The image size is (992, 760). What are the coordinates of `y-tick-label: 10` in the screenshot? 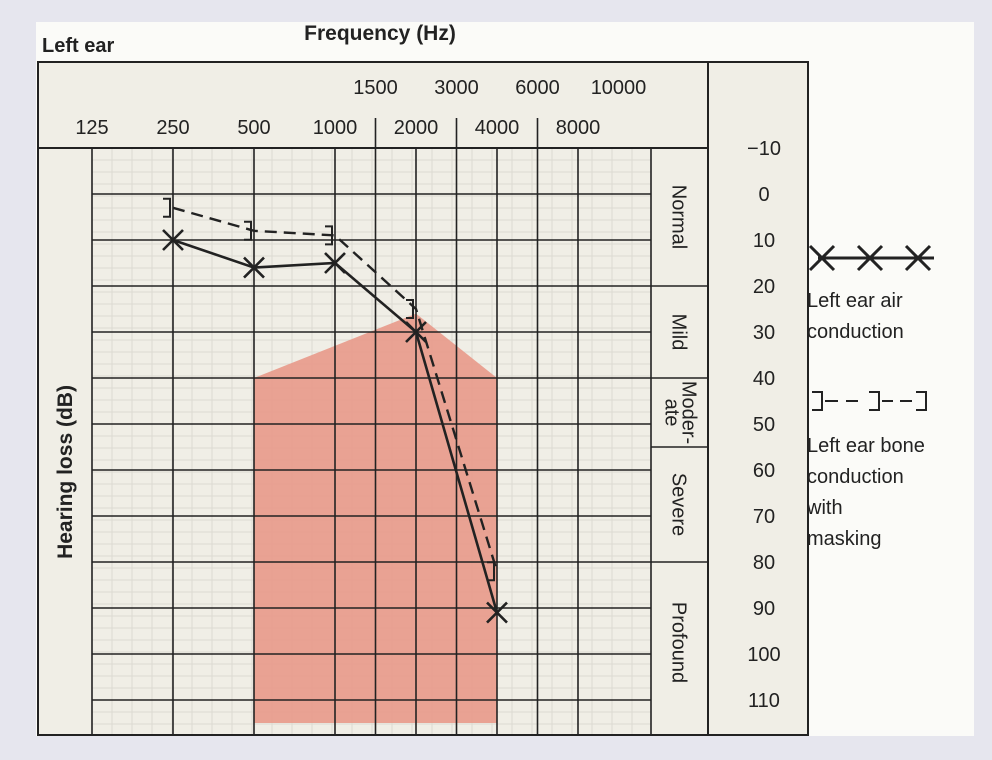 It's located at (764, 241).